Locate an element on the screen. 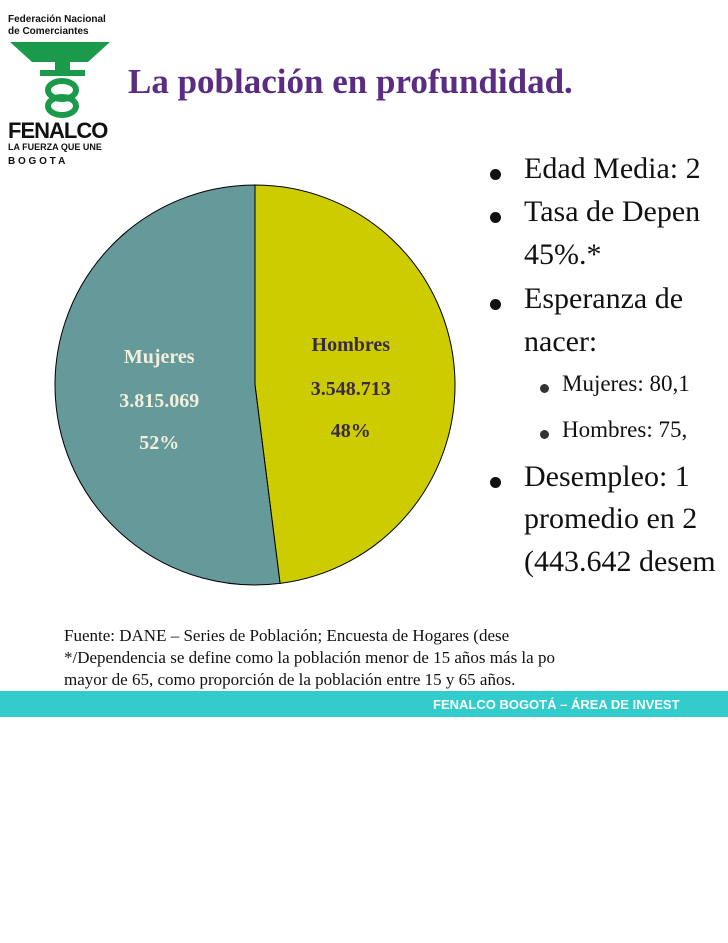 The width and height of the screenshot is (728, 943). bullet-text: Mujeres: 80,1 is located at coordinates (626, 383).